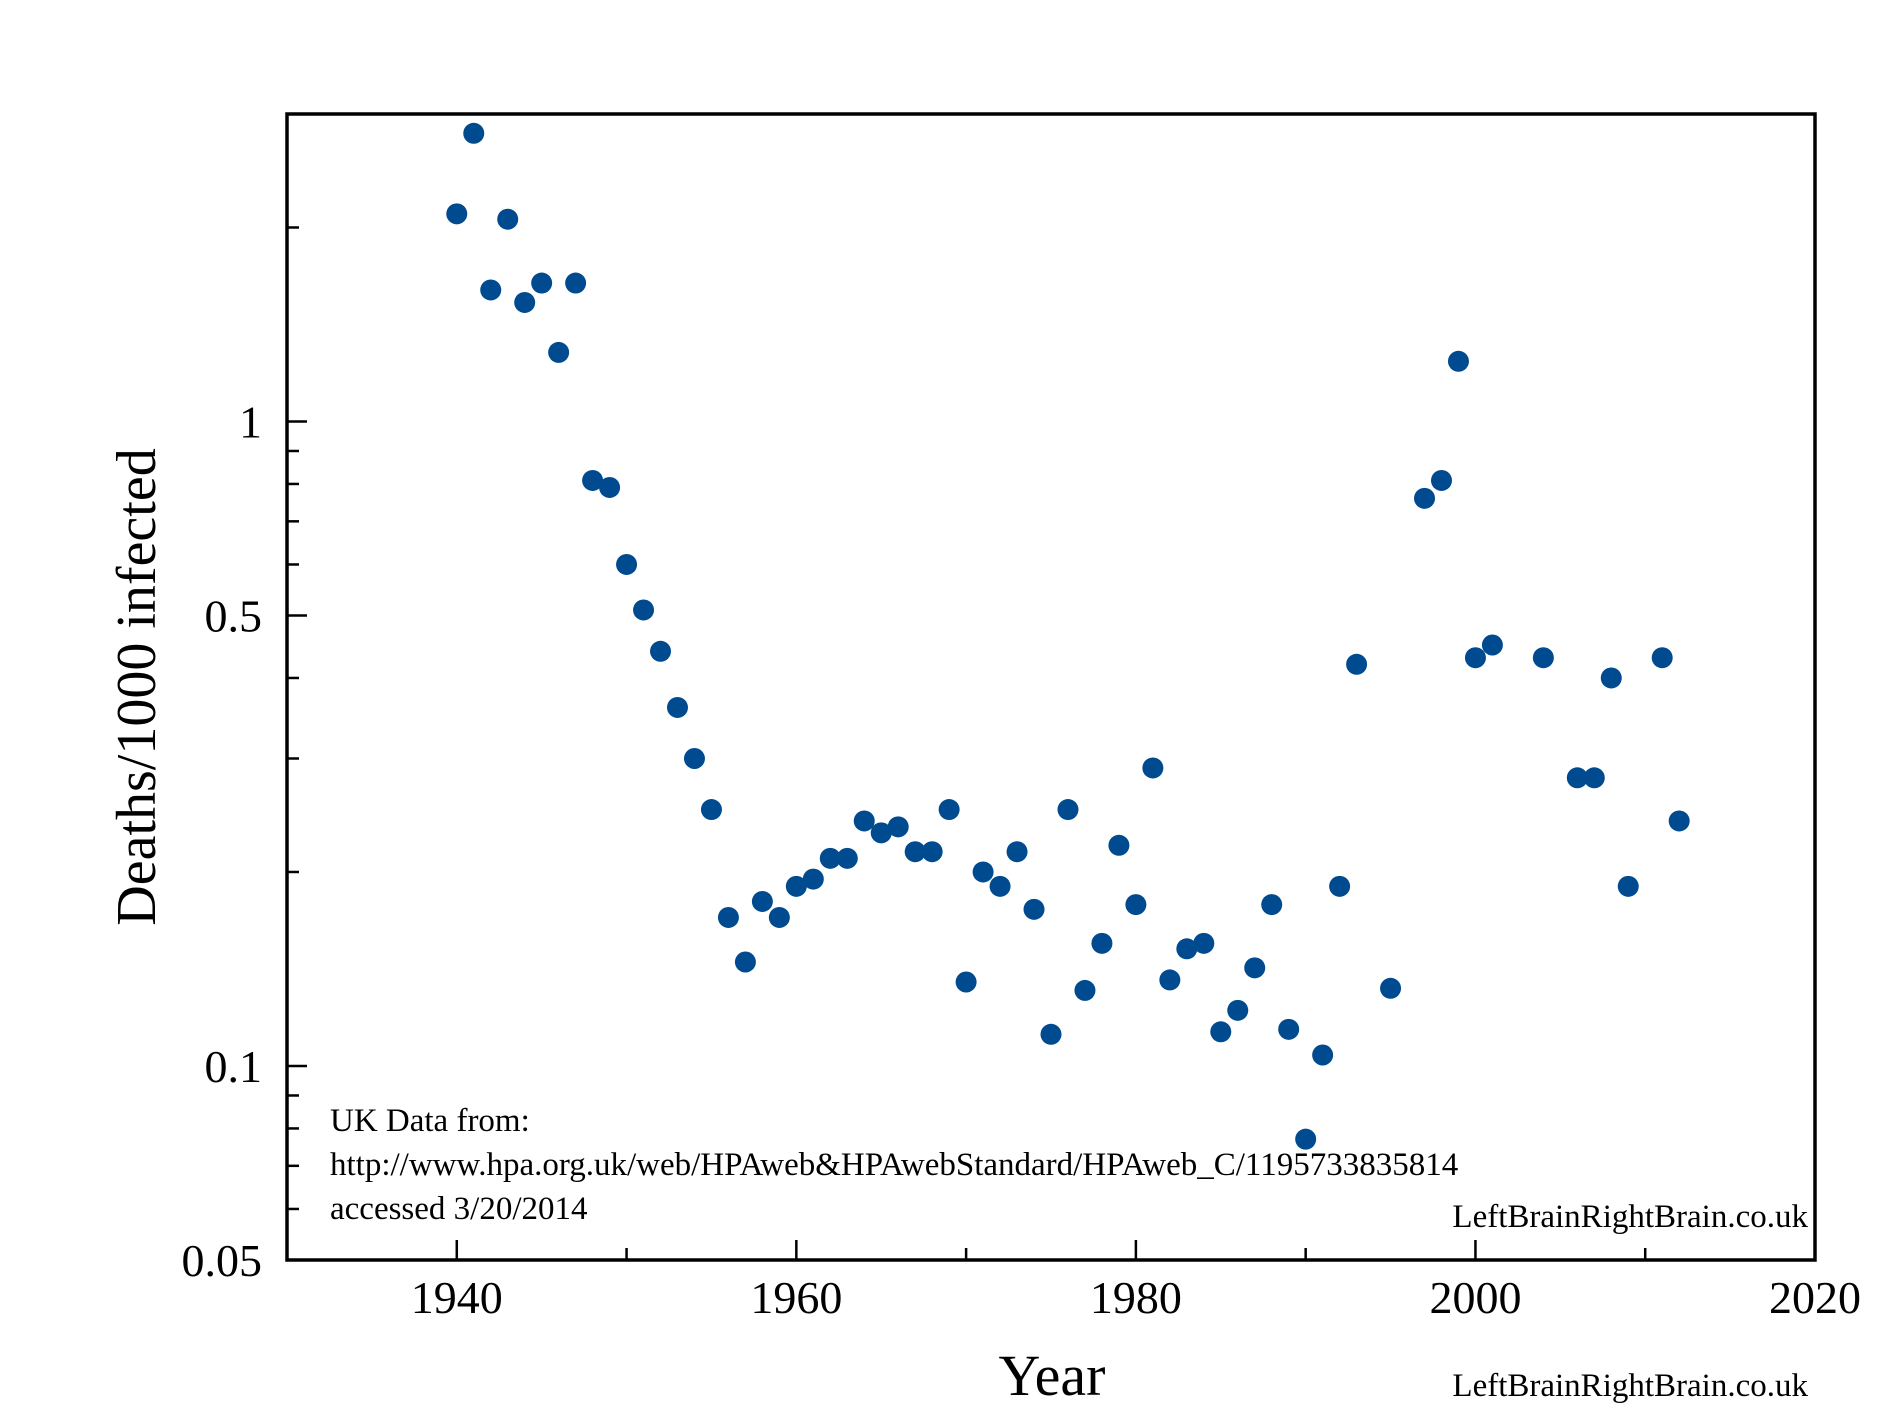  I want to click on watermark-bottom: LeftBrainRightBrain.co.uk, so click(1630, 1386).